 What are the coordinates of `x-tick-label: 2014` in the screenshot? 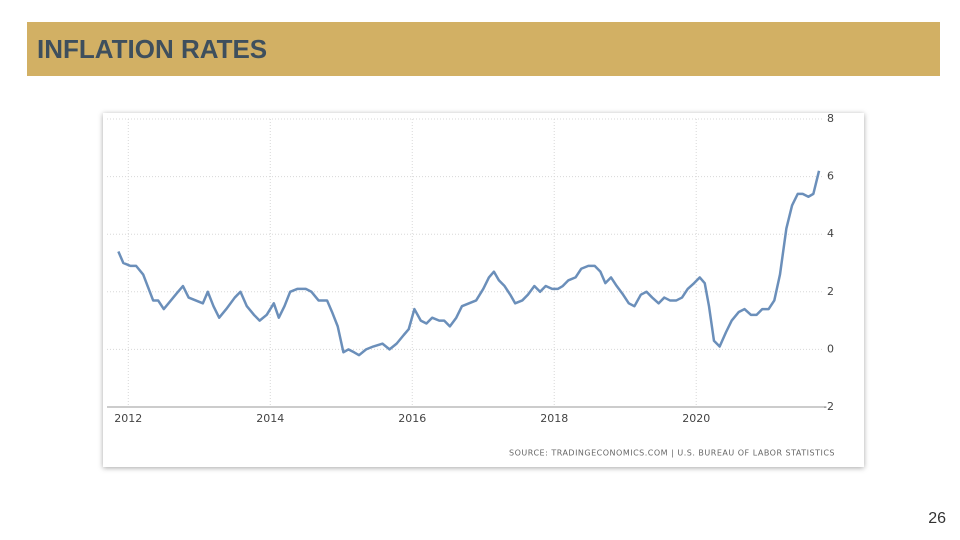 It's located at (270, 418).